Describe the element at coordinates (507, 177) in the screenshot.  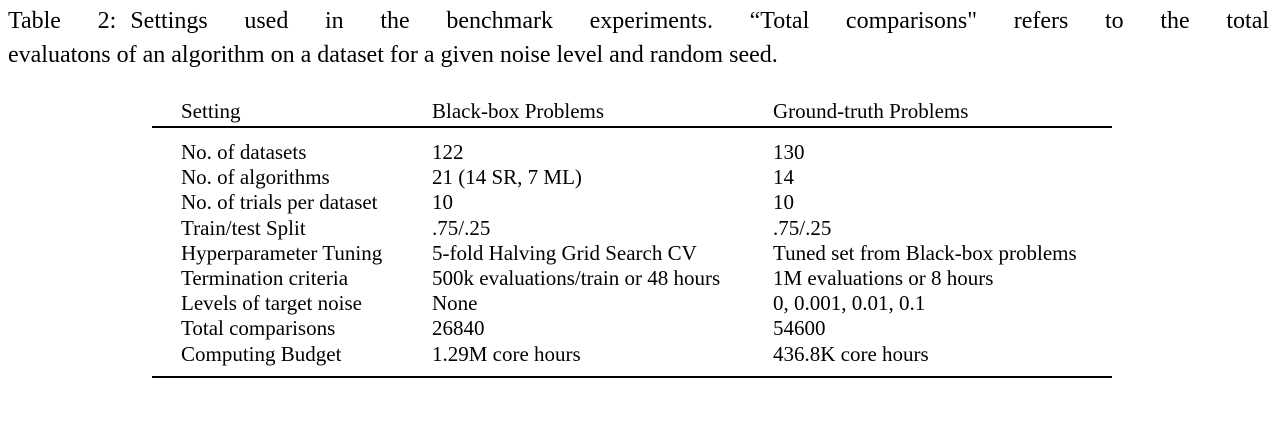
I see `cell-blackbox: 21 (14 SR, 7 ML)` at that location.